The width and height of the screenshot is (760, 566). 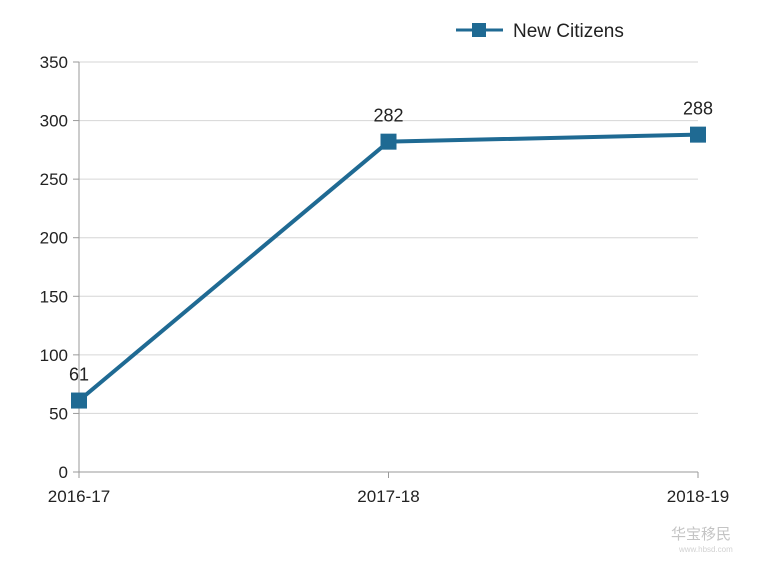 I want to click on x-tick-label: 2017-18, so click(x=388, y=496).